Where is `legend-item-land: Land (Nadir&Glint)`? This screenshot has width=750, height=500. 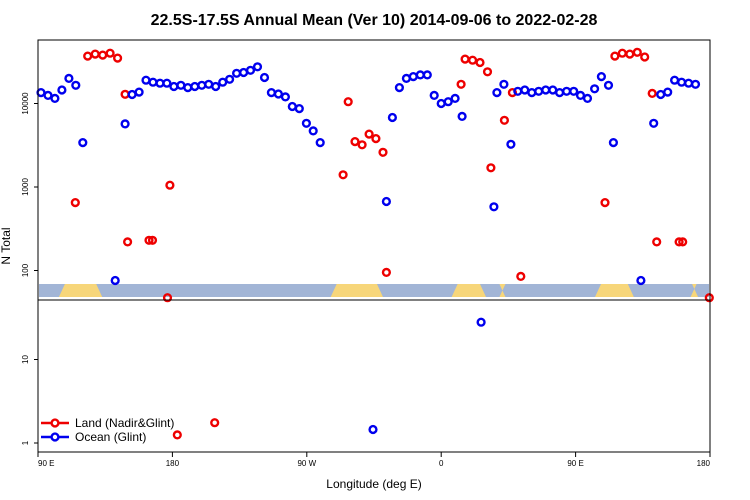 legend-item-land: Land (Nadir&Glint) is located at coordinates (107, 423).